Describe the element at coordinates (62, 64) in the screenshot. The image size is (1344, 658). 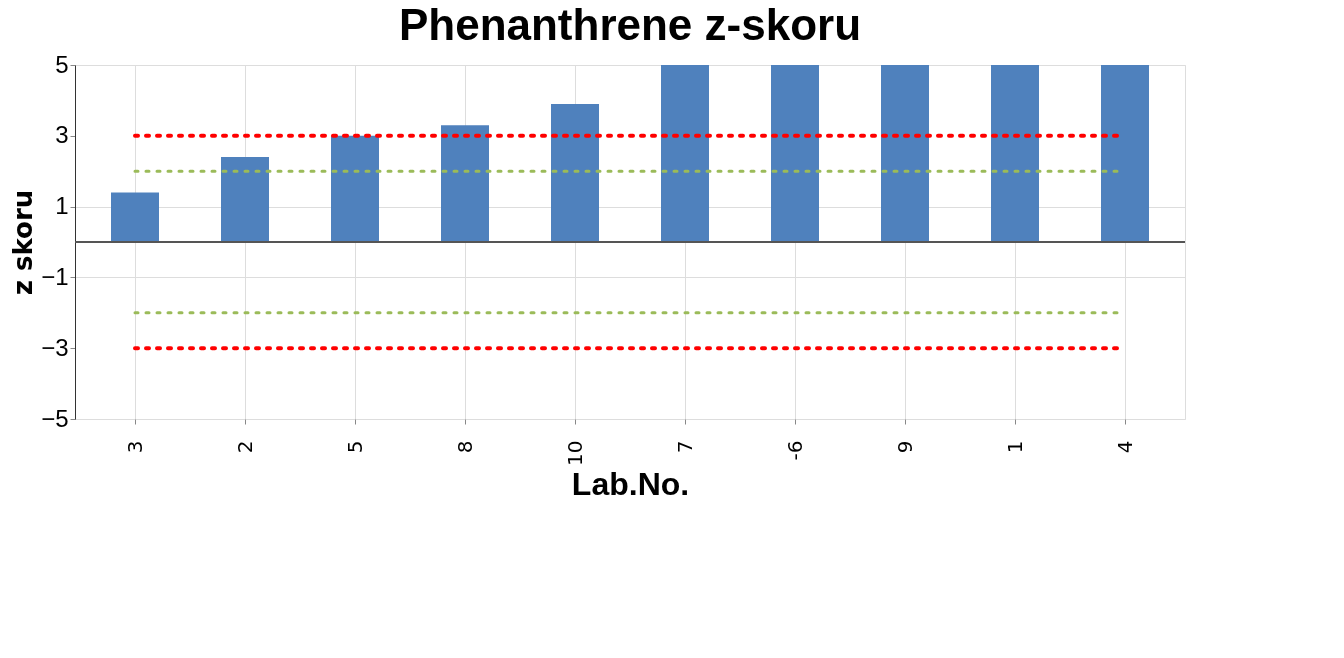
I see `y-tick-label: 5` at that location.